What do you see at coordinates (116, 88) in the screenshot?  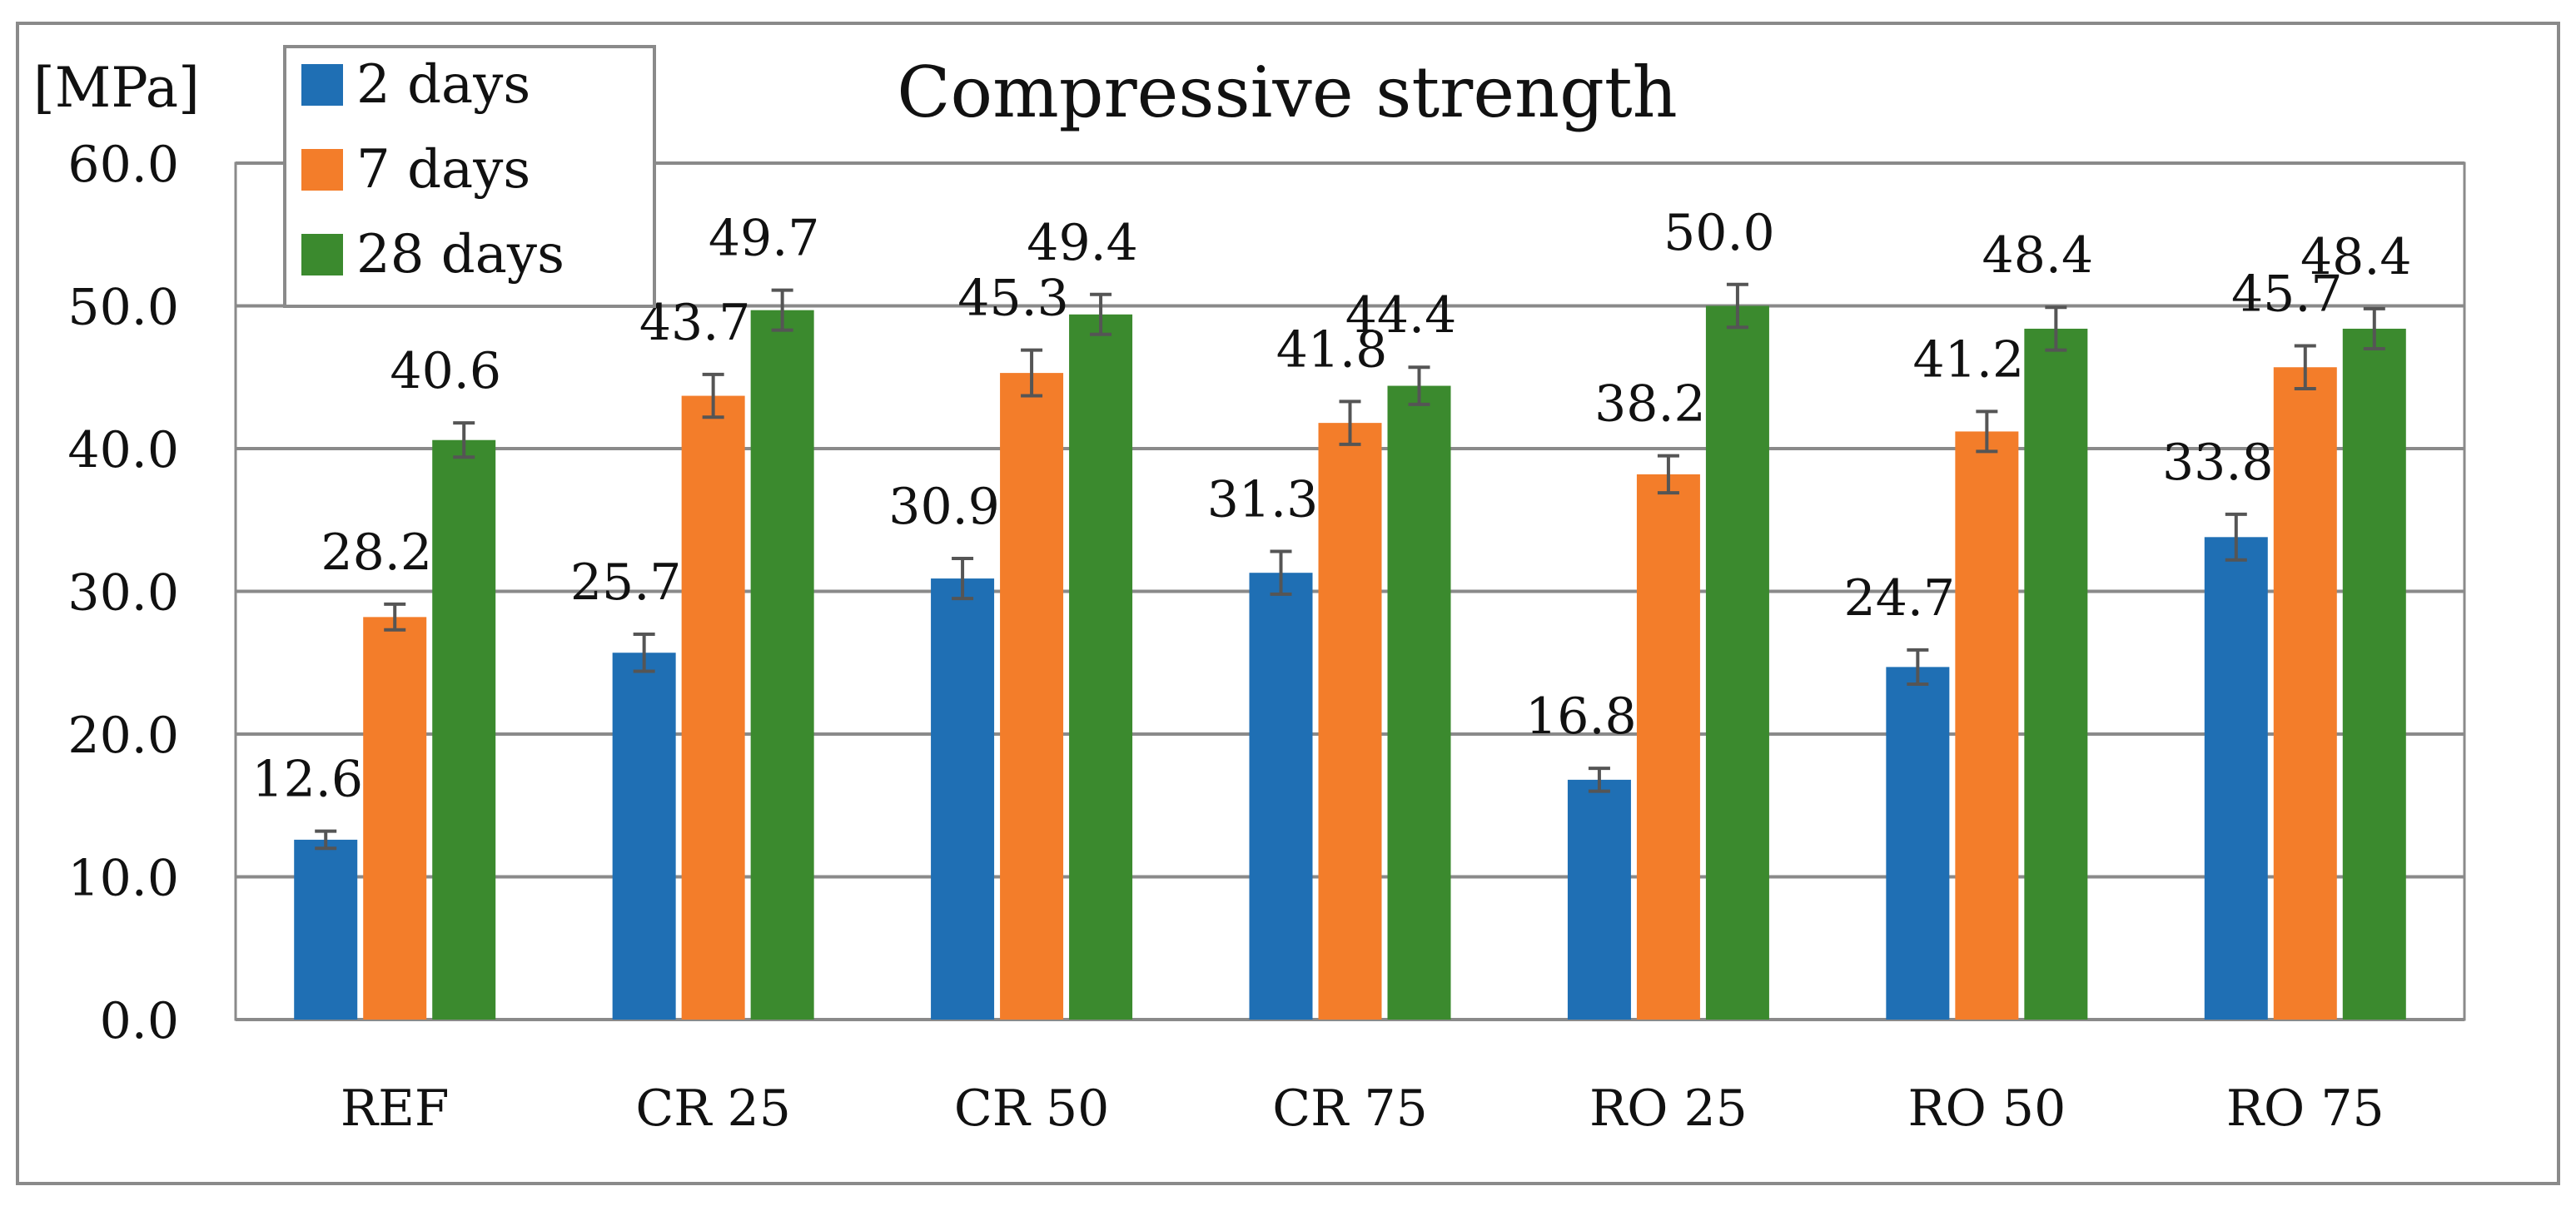 I see `y-axis-label: [MPa]` at bounding box center [116, 88].